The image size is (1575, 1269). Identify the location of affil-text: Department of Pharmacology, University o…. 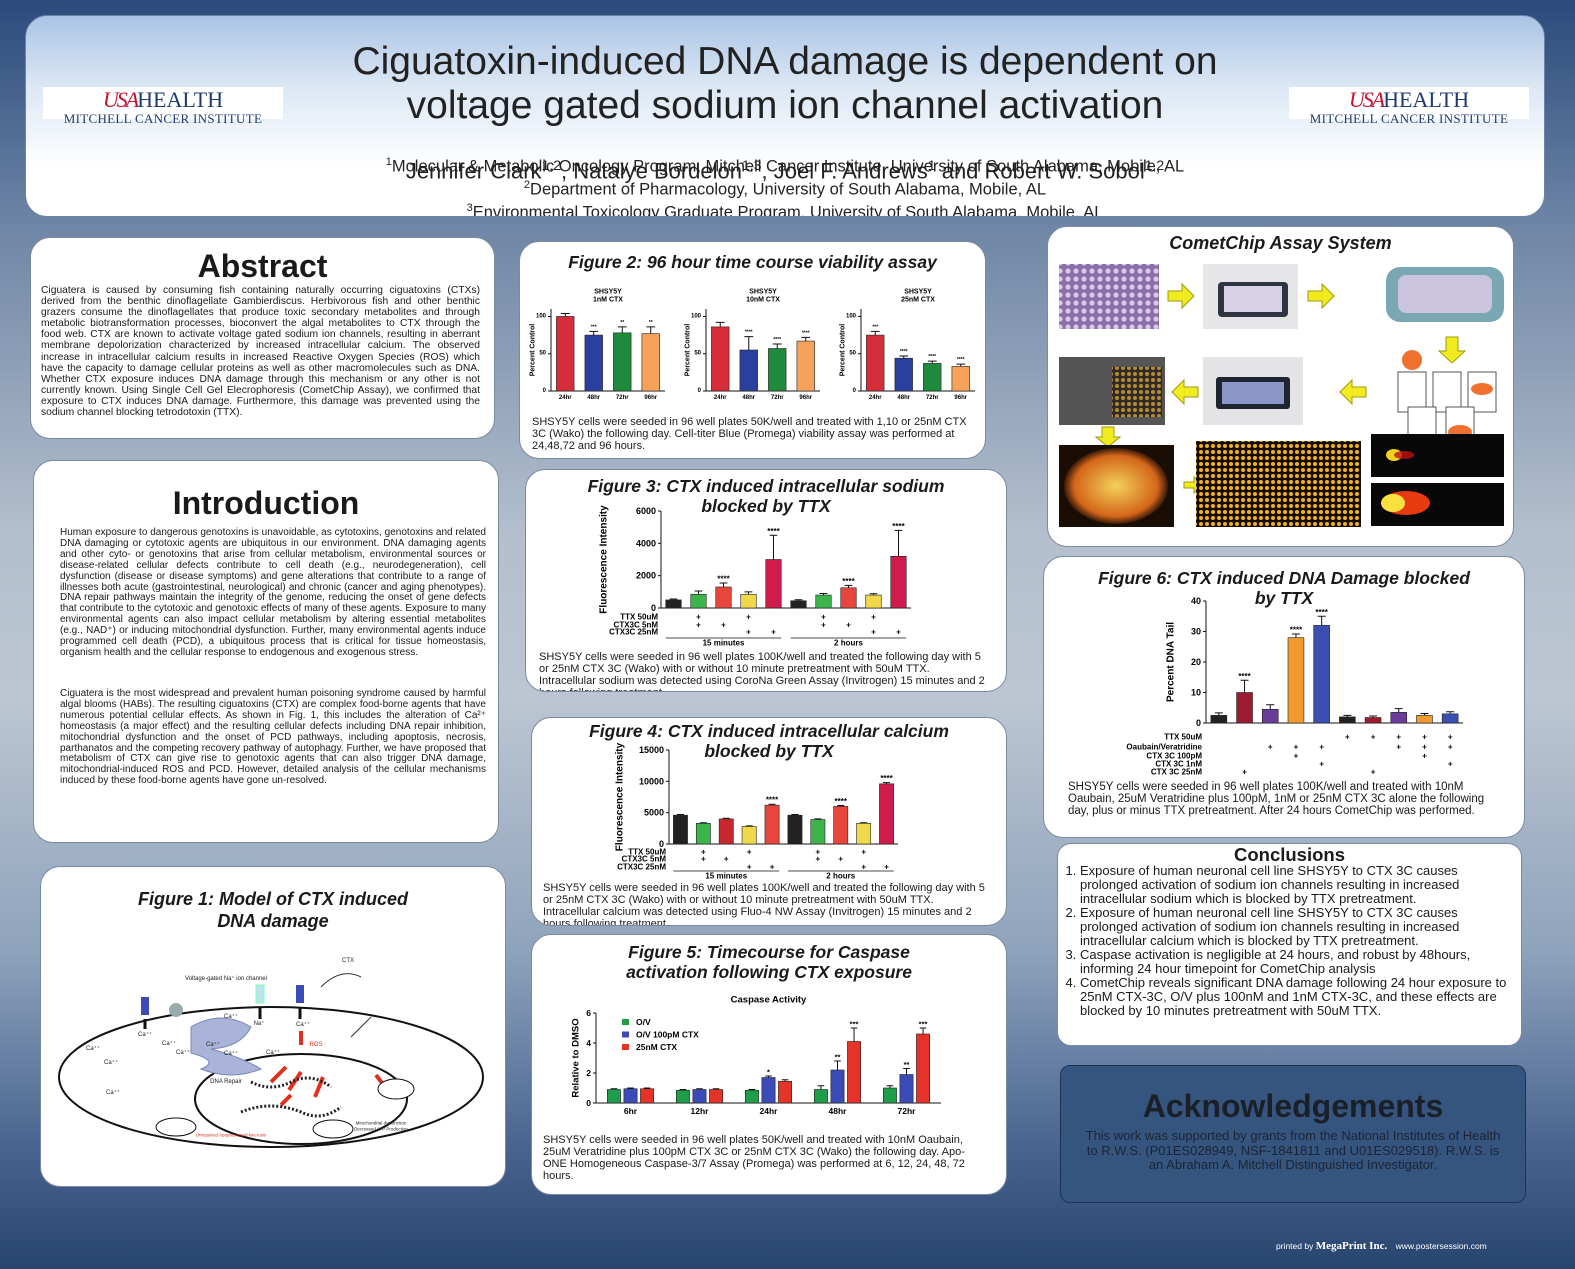
(788, 189).